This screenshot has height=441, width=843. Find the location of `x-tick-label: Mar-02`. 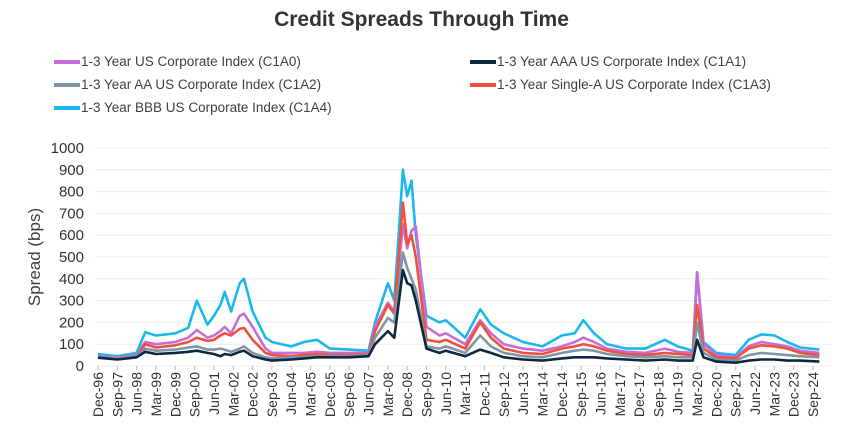

x-tick-label: Mar-02 is located at coordinates (233, 394).